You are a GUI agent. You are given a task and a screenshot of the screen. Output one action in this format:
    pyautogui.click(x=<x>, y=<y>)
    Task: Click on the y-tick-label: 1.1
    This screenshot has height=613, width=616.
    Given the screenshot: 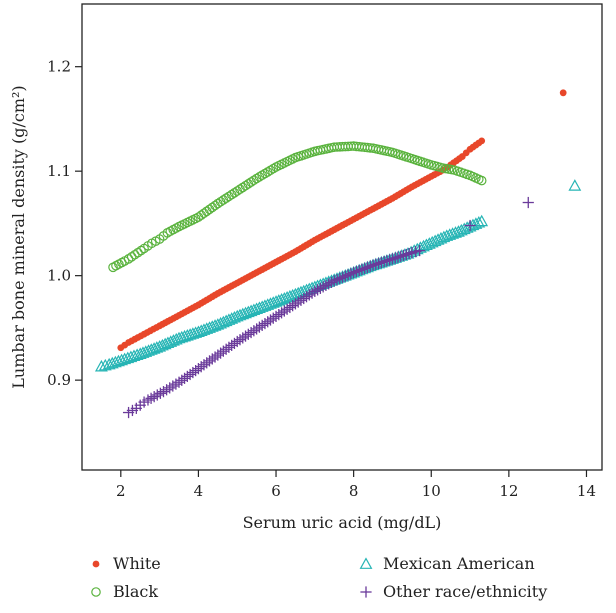 What is the action you would take?
    pyautogui.click(x=59, y=171)
    